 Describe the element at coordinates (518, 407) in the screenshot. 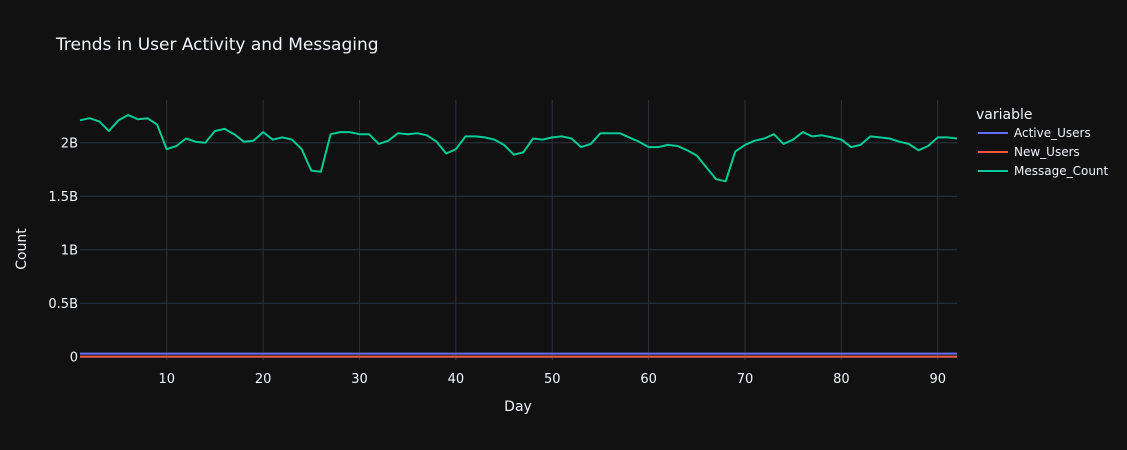

I see `x-axis-label: Day` at that location.